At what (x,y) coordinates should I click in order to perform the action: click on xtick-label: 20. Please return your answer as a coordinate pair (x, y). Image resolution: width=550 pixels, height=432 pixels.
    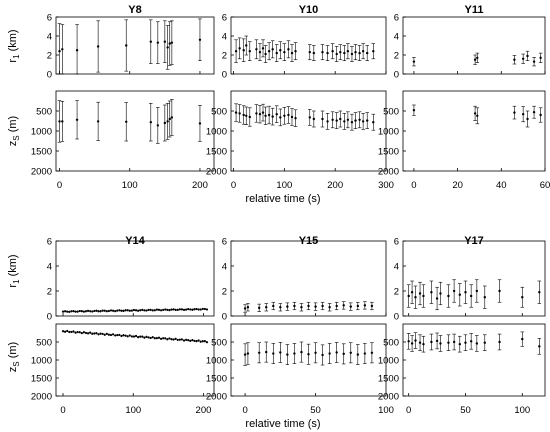
    Looking at the image, I should click on (457, 185).